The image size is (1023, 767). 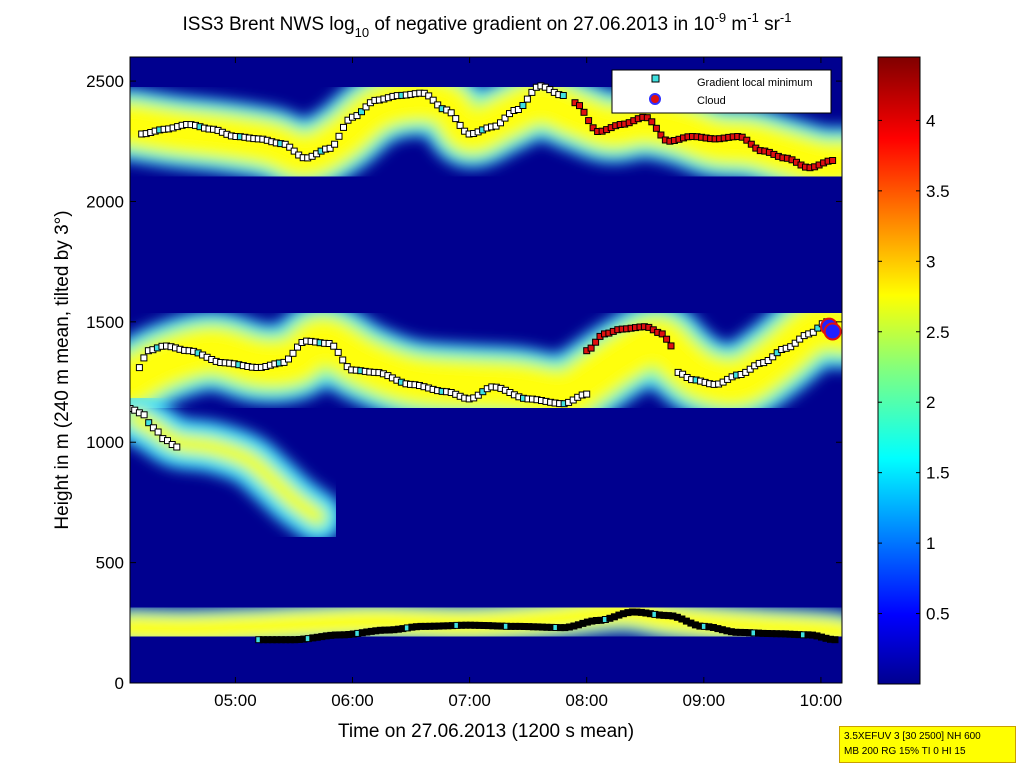 I want to click on legend-label-gradient: Gradient local minimum, so click(x=755, y=83).